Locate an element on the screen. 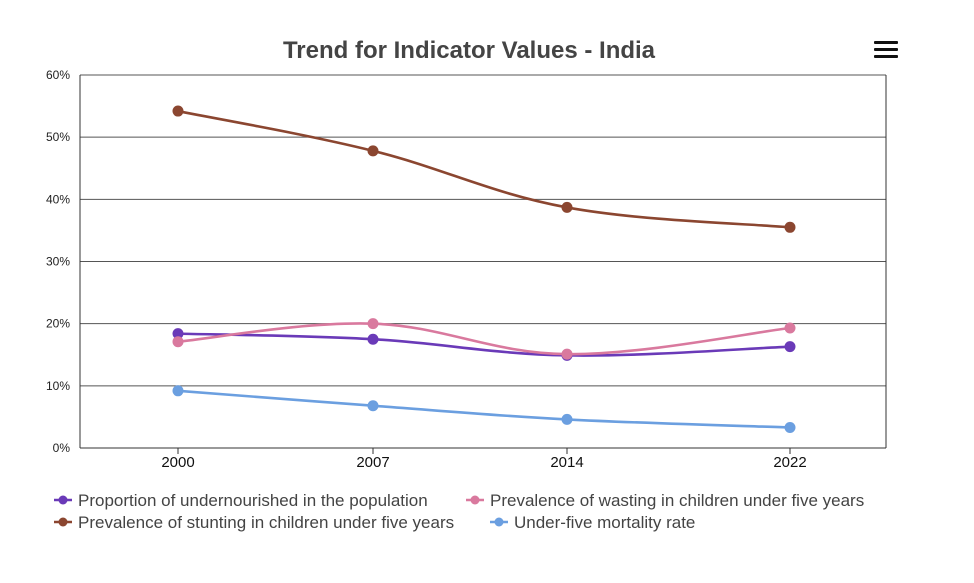 The height and width of the screenshot is (583, 974). x-tick-label: 2000 is located at coordinates (177, 462).